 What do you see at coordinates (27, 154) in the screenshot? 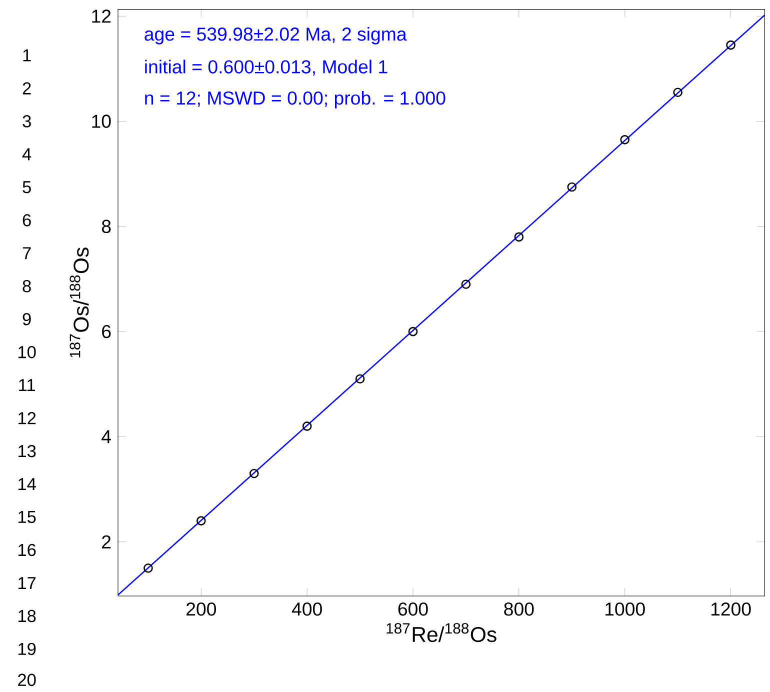
I see `text: 4` at bounding box center [27, 154].